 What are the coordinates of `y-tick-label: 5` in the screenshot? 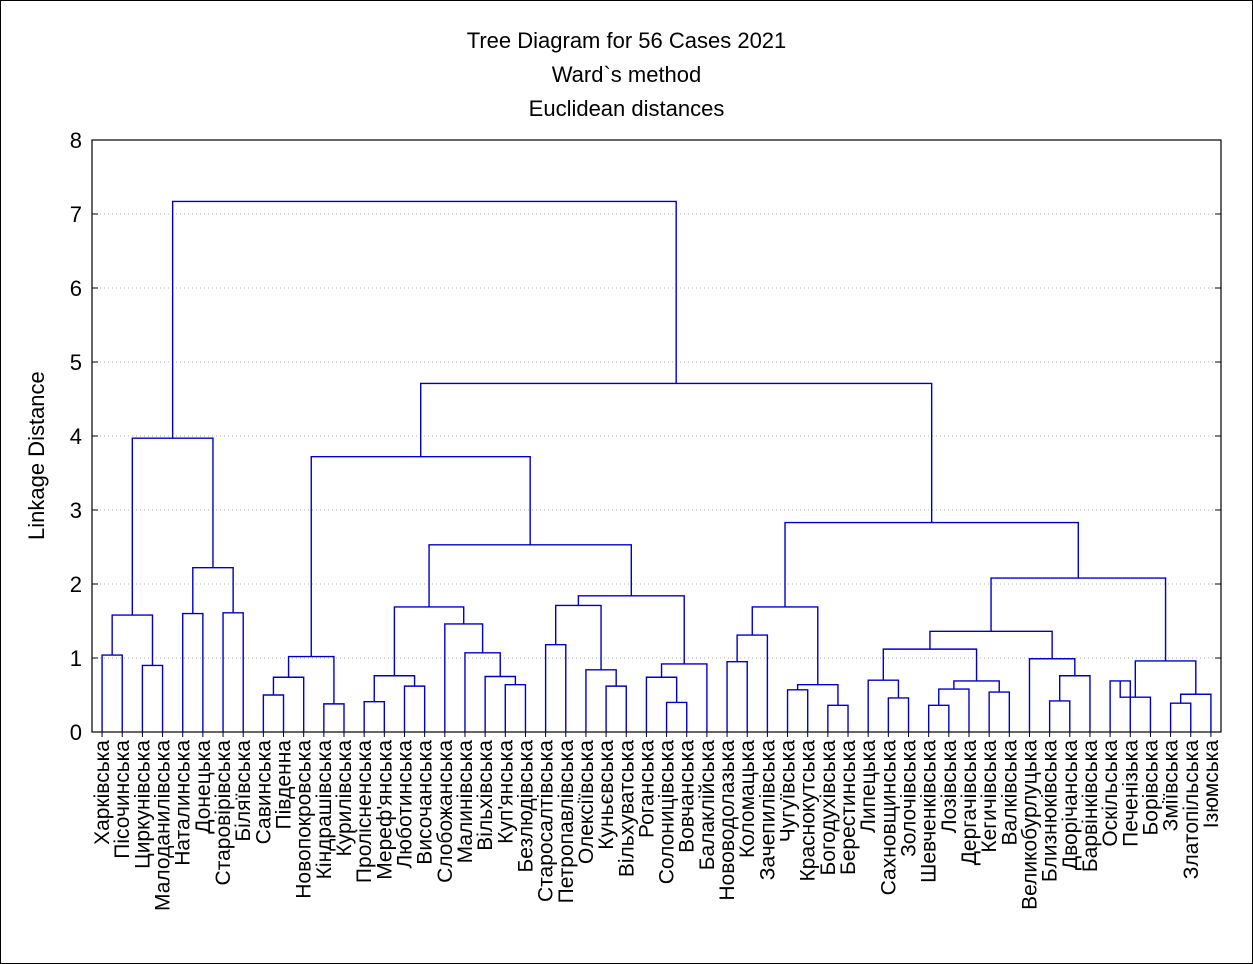 It's located at (76, 362).